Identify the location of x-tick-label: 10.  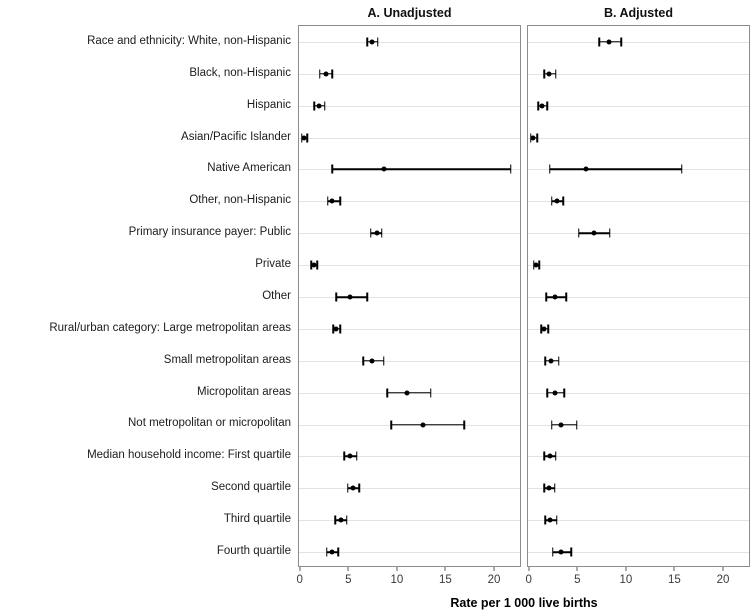
(626, 580).